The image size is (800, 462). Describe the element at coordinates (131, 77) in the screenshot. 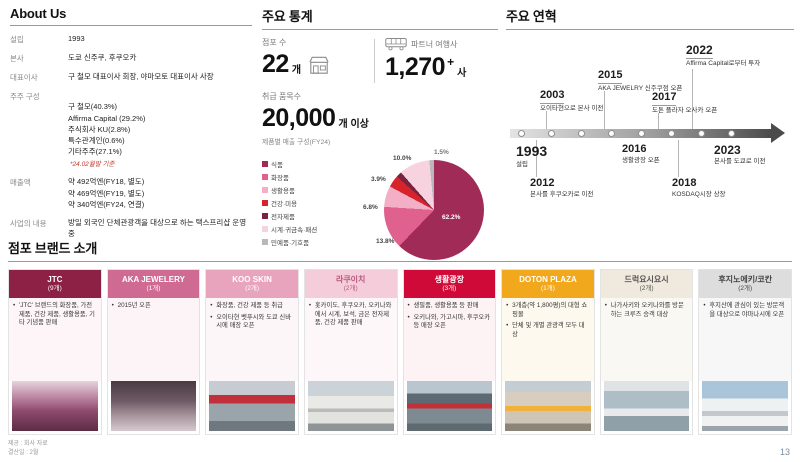

I see `about-row: 대표이사 구 철모 대표이사 회장, 야마모토 대표이사 사장` at that location.